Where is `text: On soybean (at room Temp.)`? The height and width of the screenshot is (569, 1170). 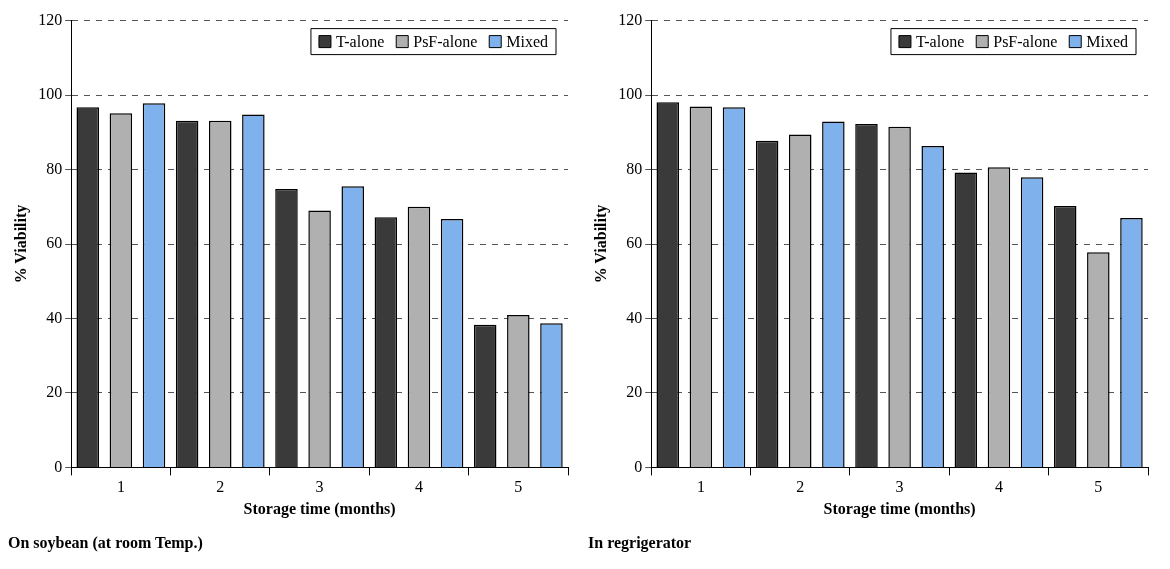
text: On soybean (at room Temp.) is located at coordinates (105, 542).